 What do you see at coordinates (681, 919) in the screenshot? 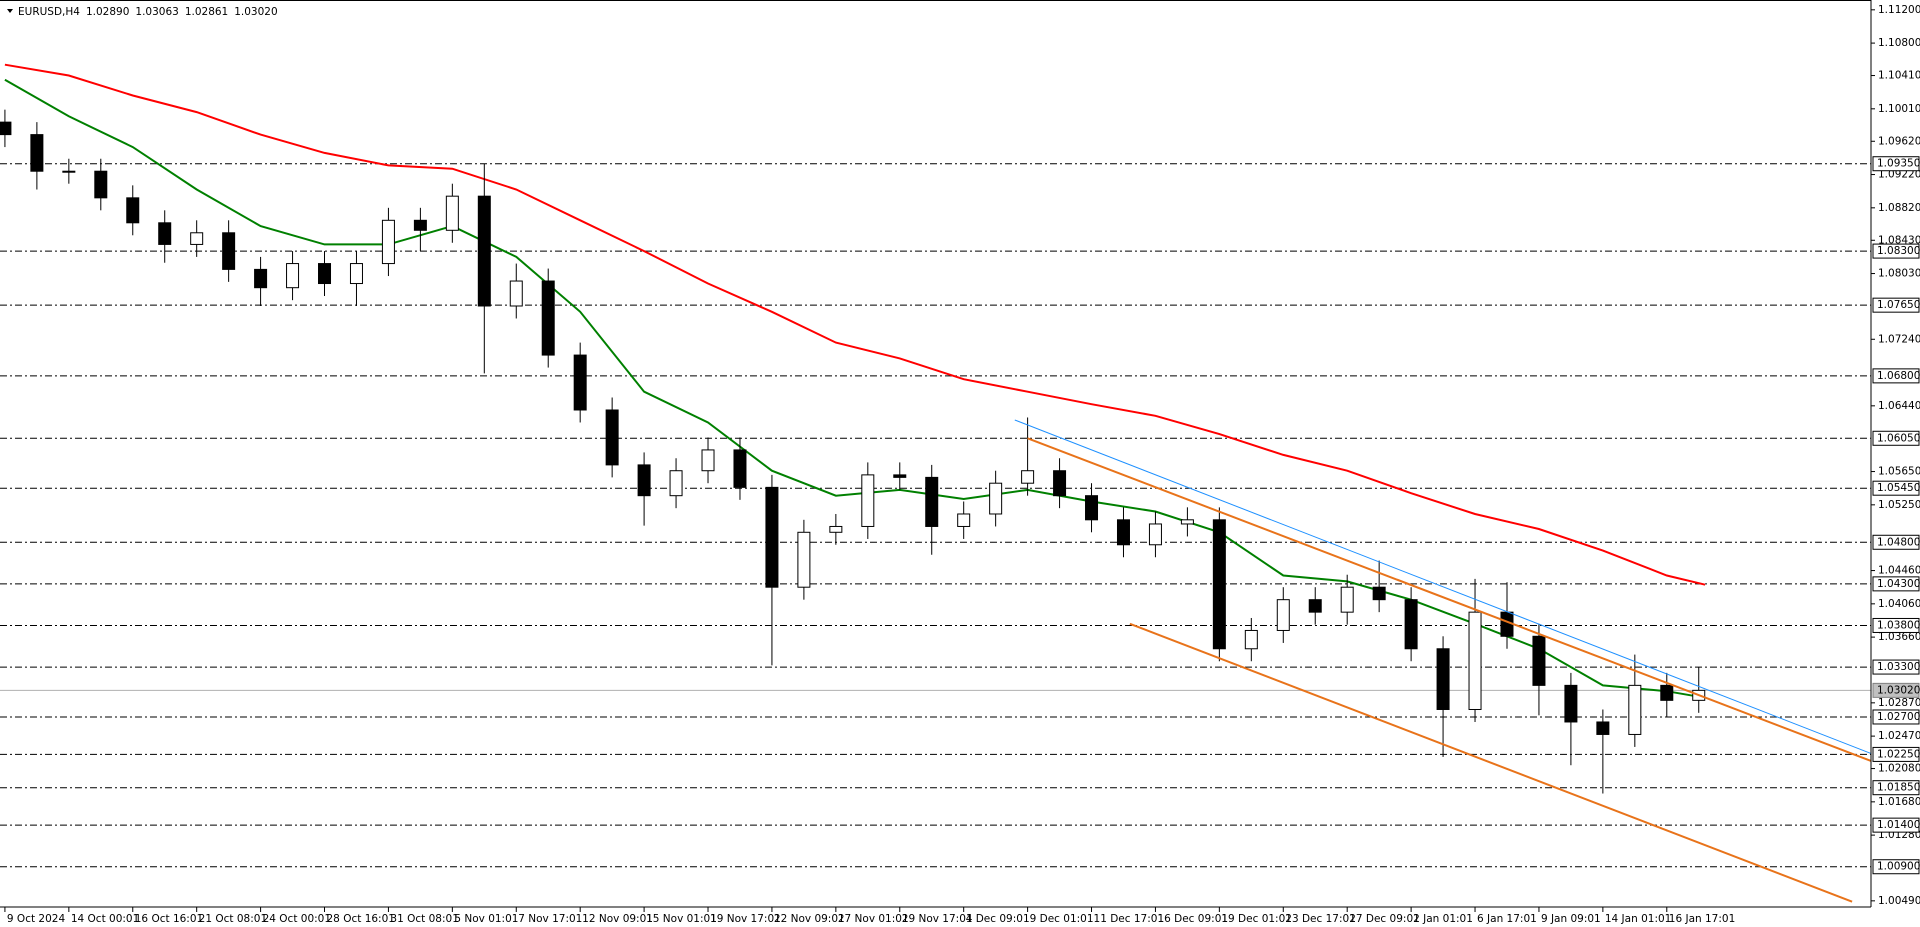
I see `x-tick-label: 15 Nov 01:01` at bounding box center [681, 919].